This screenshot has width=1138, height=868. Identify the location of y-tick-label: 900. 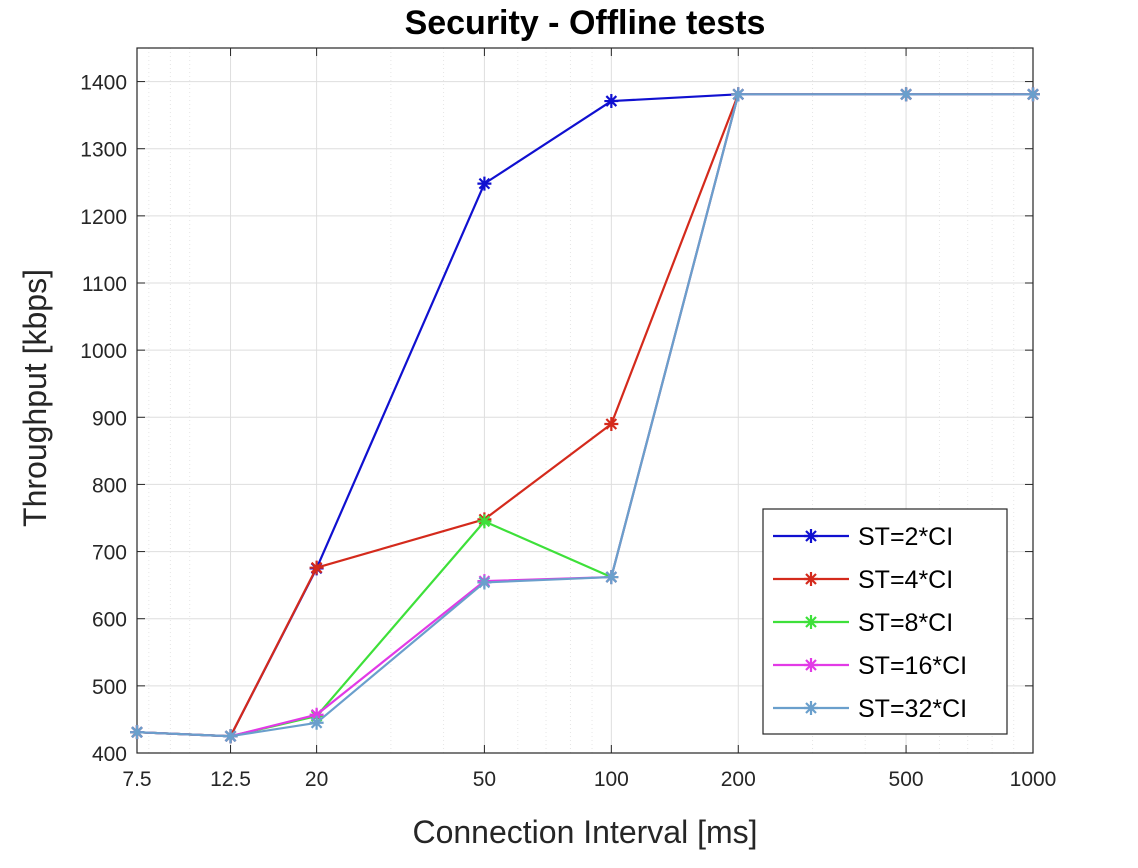
(109, 418).